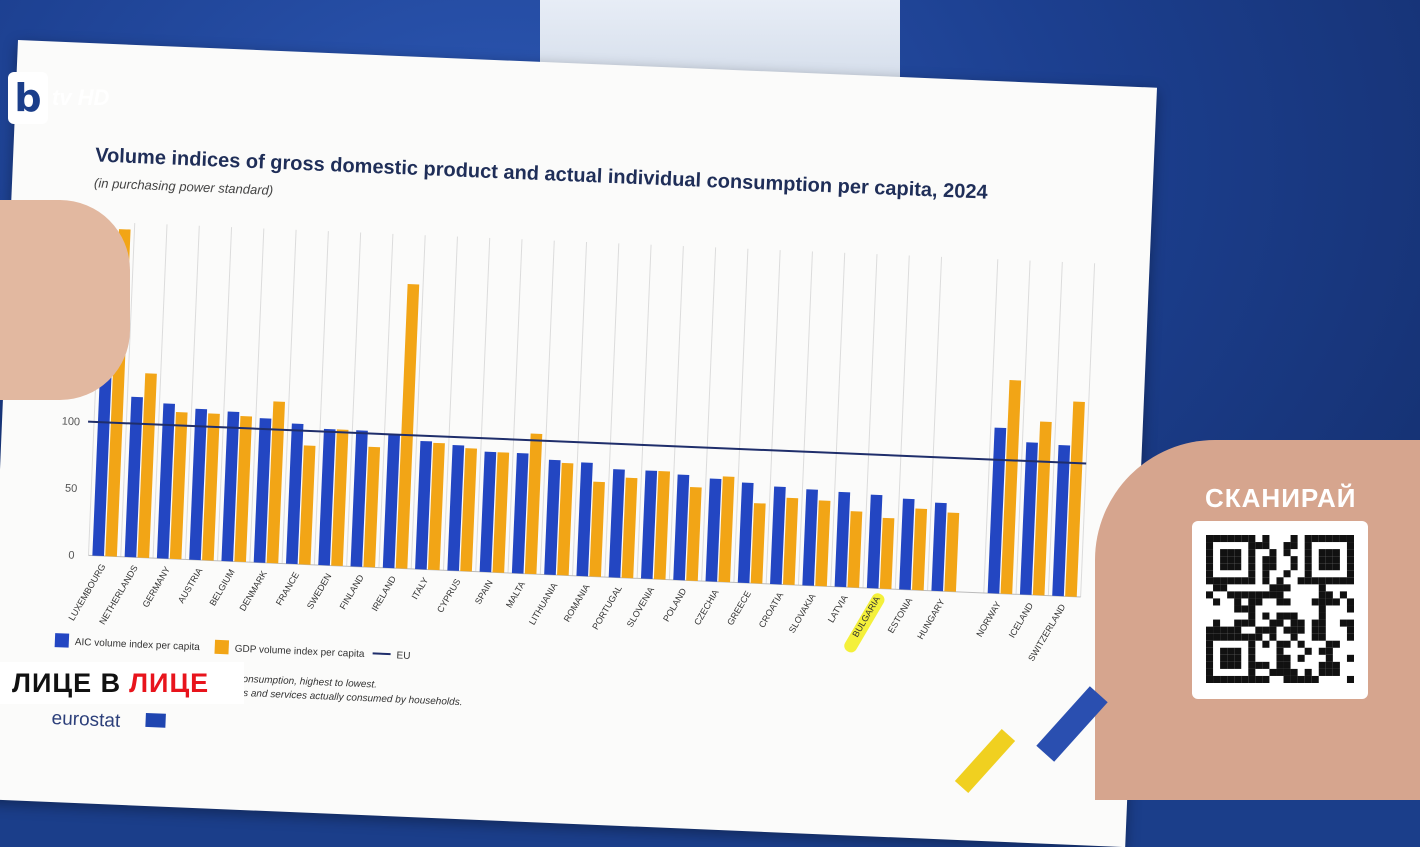  What do you see at coordinates (71, 556) in the screenshot?
I see `y-tick-label: 0` at bounding box center [71, 556].